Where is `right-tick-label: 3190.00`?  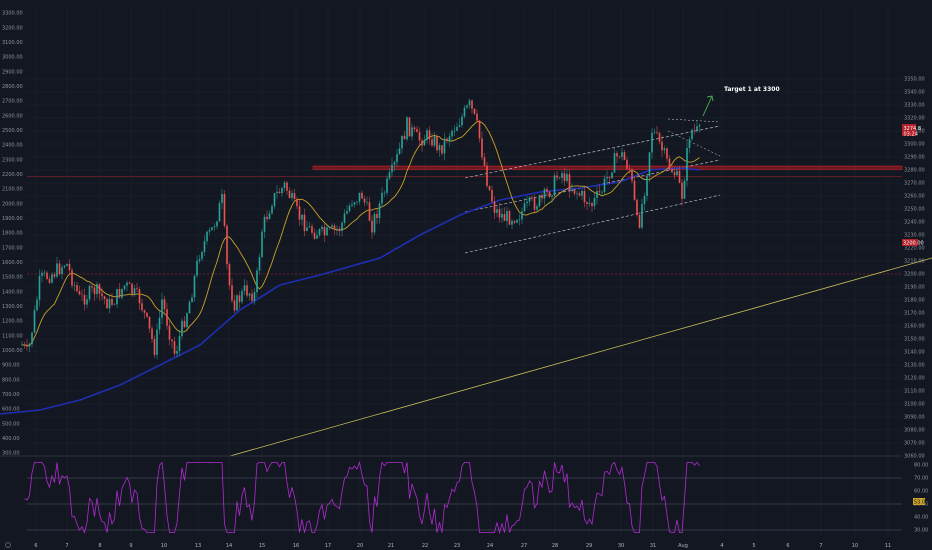
right-tick-label: 3190.00 is located at coordinates (914, 288).